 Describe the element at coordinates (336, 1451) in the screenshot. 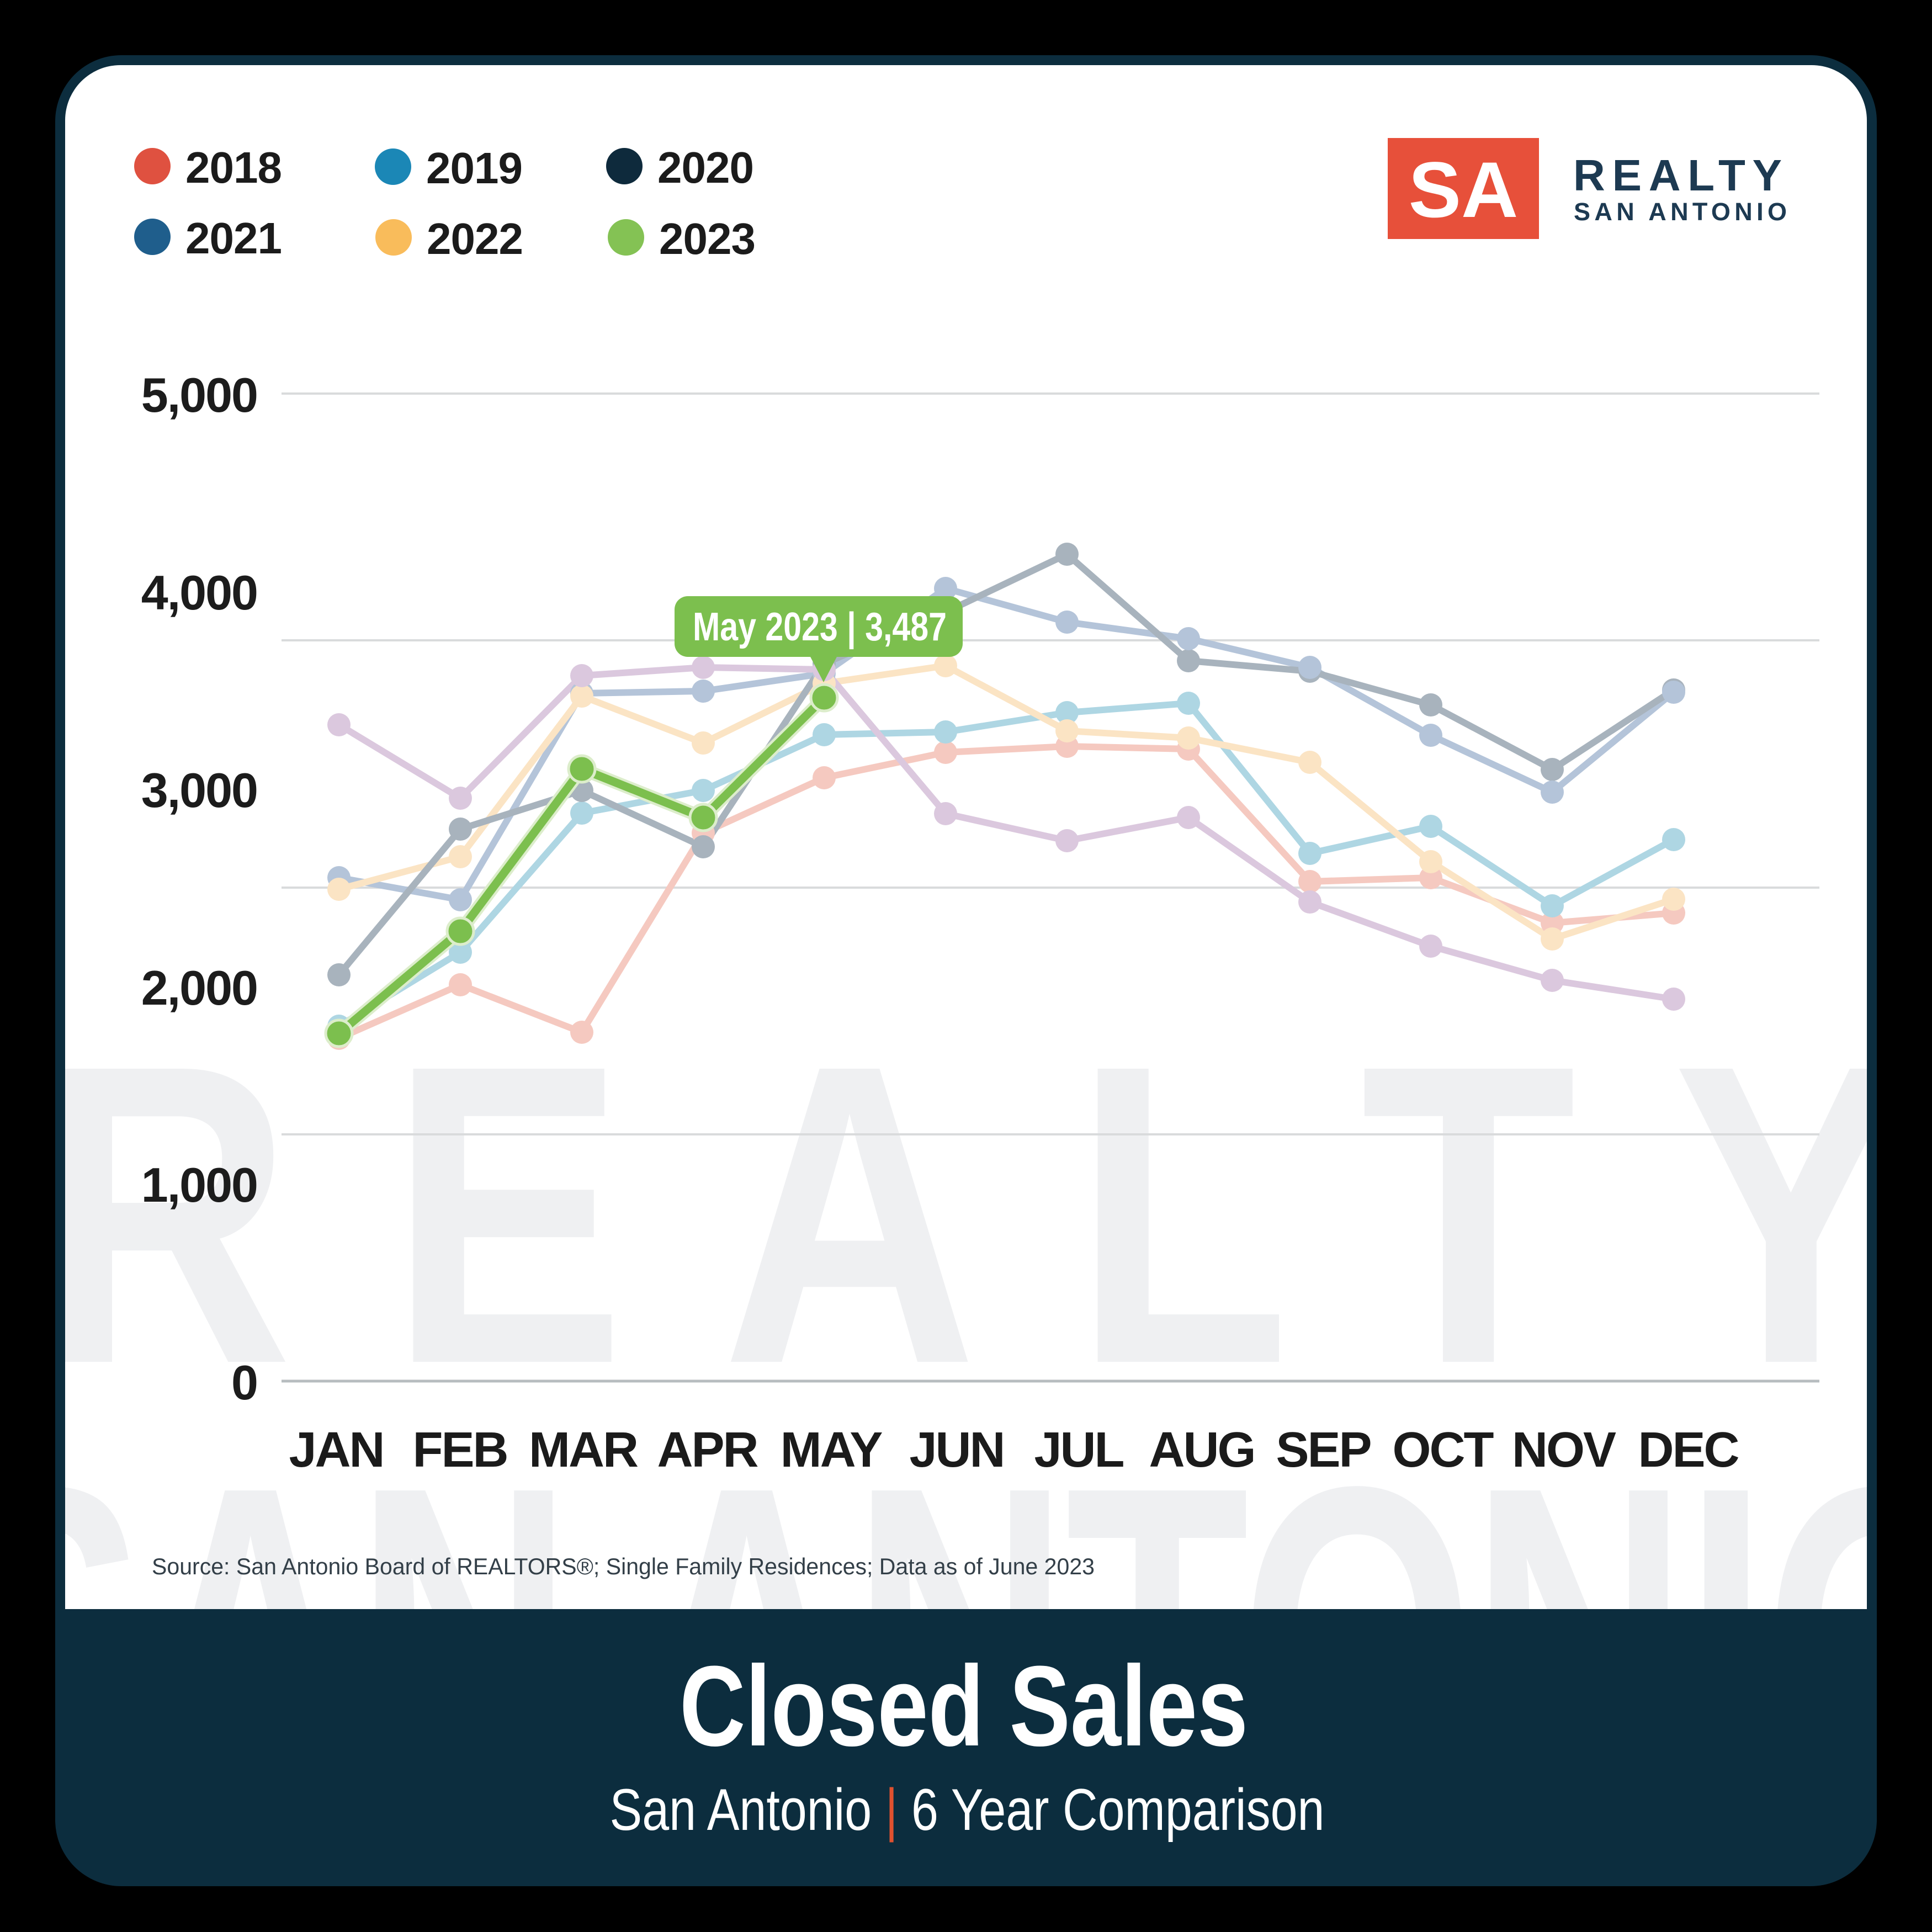

I see `svg-text: JAN` at that location.